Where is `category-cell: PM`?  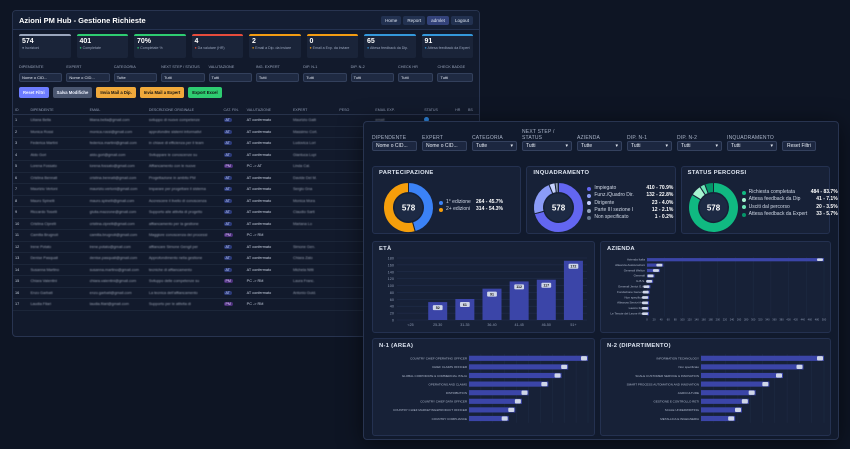
category-cell: PM is located at coordinates (233, 304).